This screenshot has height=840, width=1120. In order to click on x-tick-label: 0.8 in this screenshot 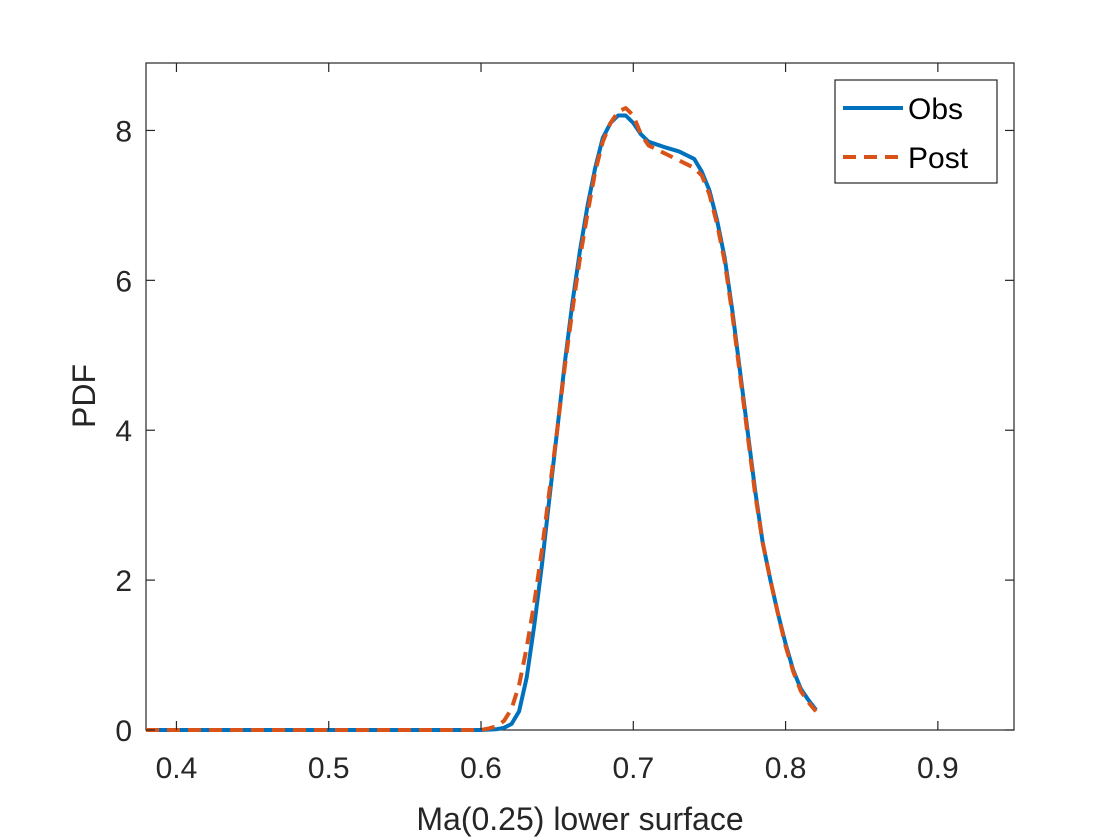, I will do `click(786, 768)`.